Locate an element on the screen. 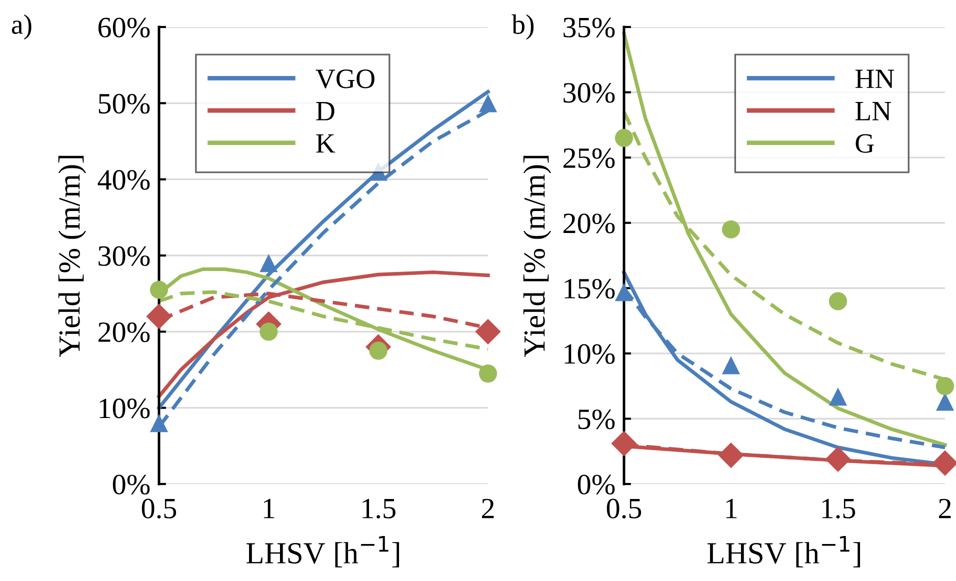 This screenshot has height=581, width=956. y-tick-label: 15% is located at coordinates (589, 288).